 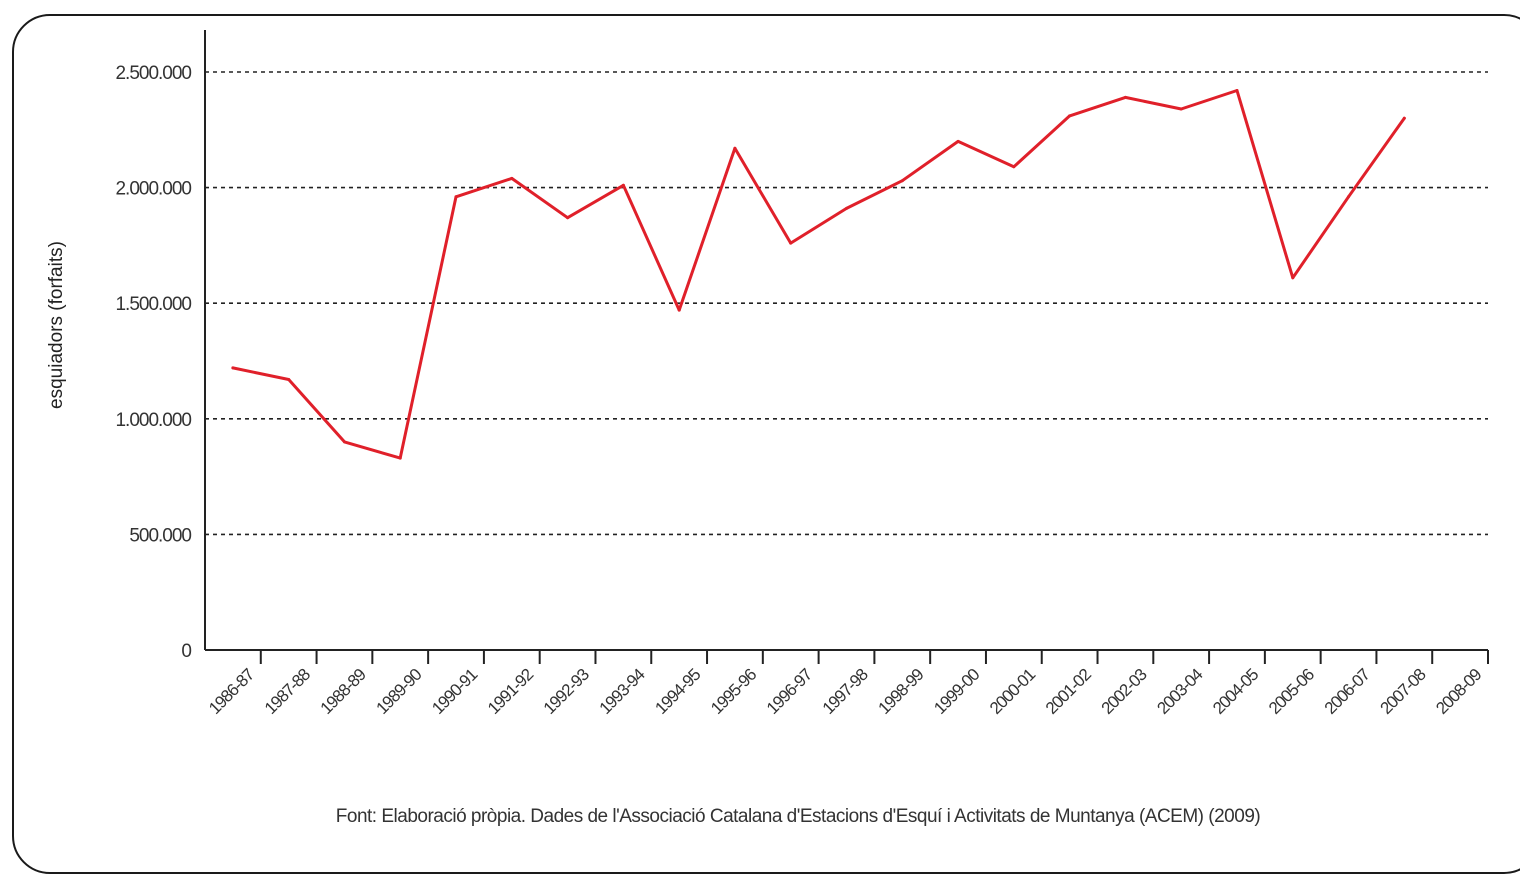 What do you see at coordinates (153, 304) in the screenshot?
I see `y-tick-label: 1.500.000` at bounding box center [153, 304].